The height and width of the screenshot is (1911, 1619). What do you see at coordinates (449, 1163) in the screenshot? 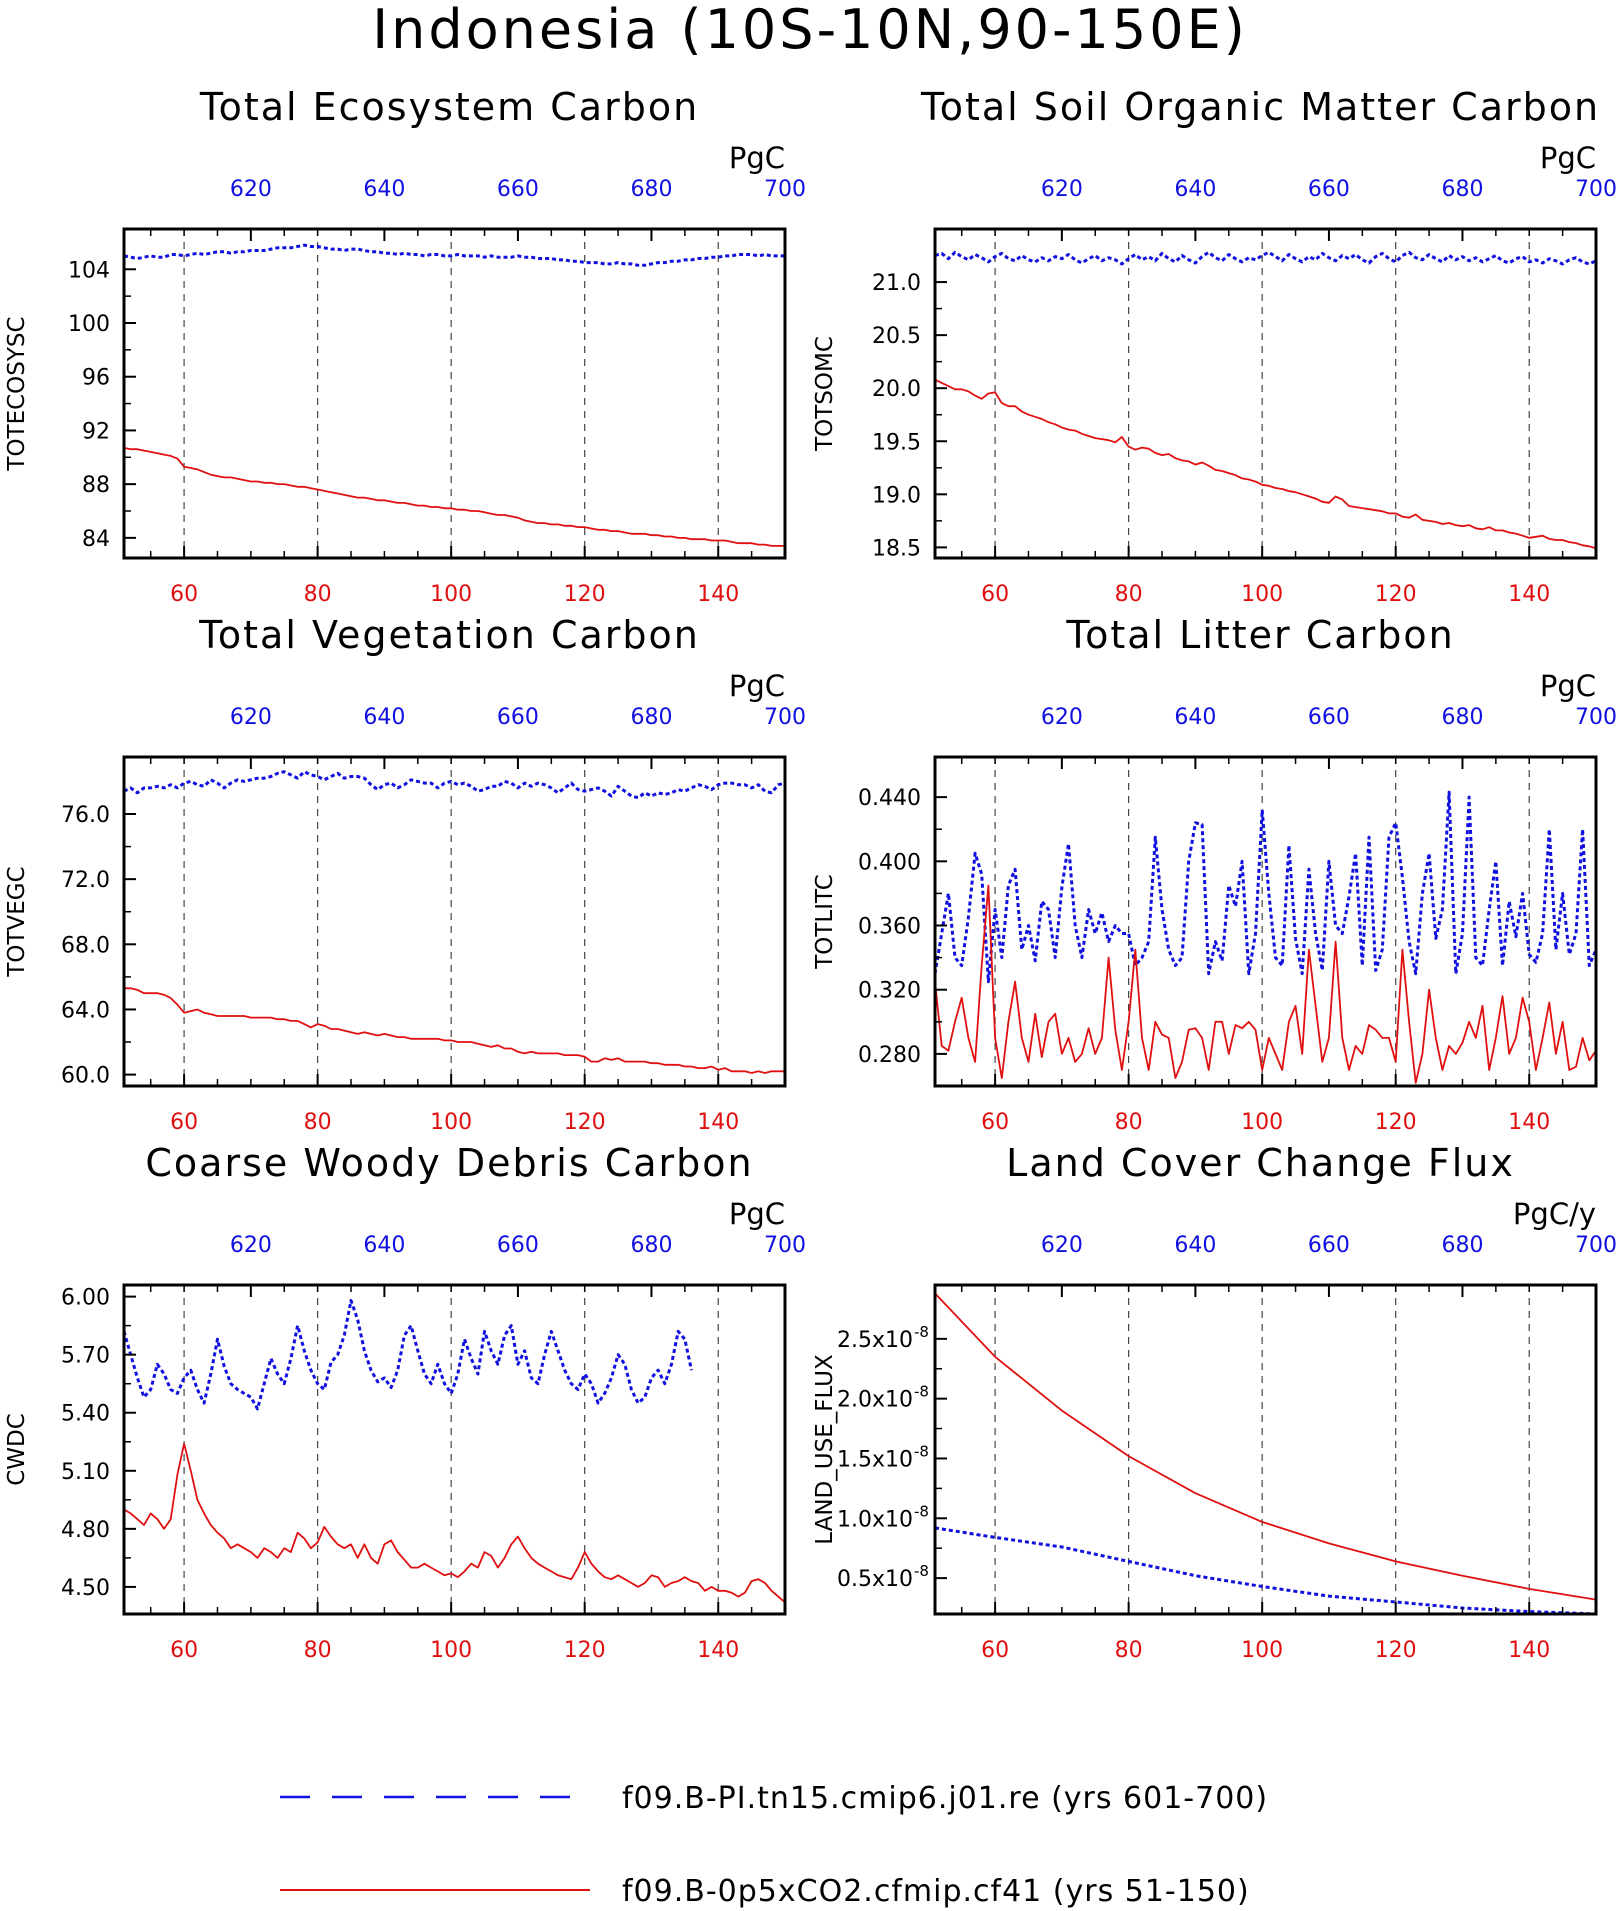
I see `chart-title: Coarse Woody Debris Carbon` at bounding box center [449, 1163].